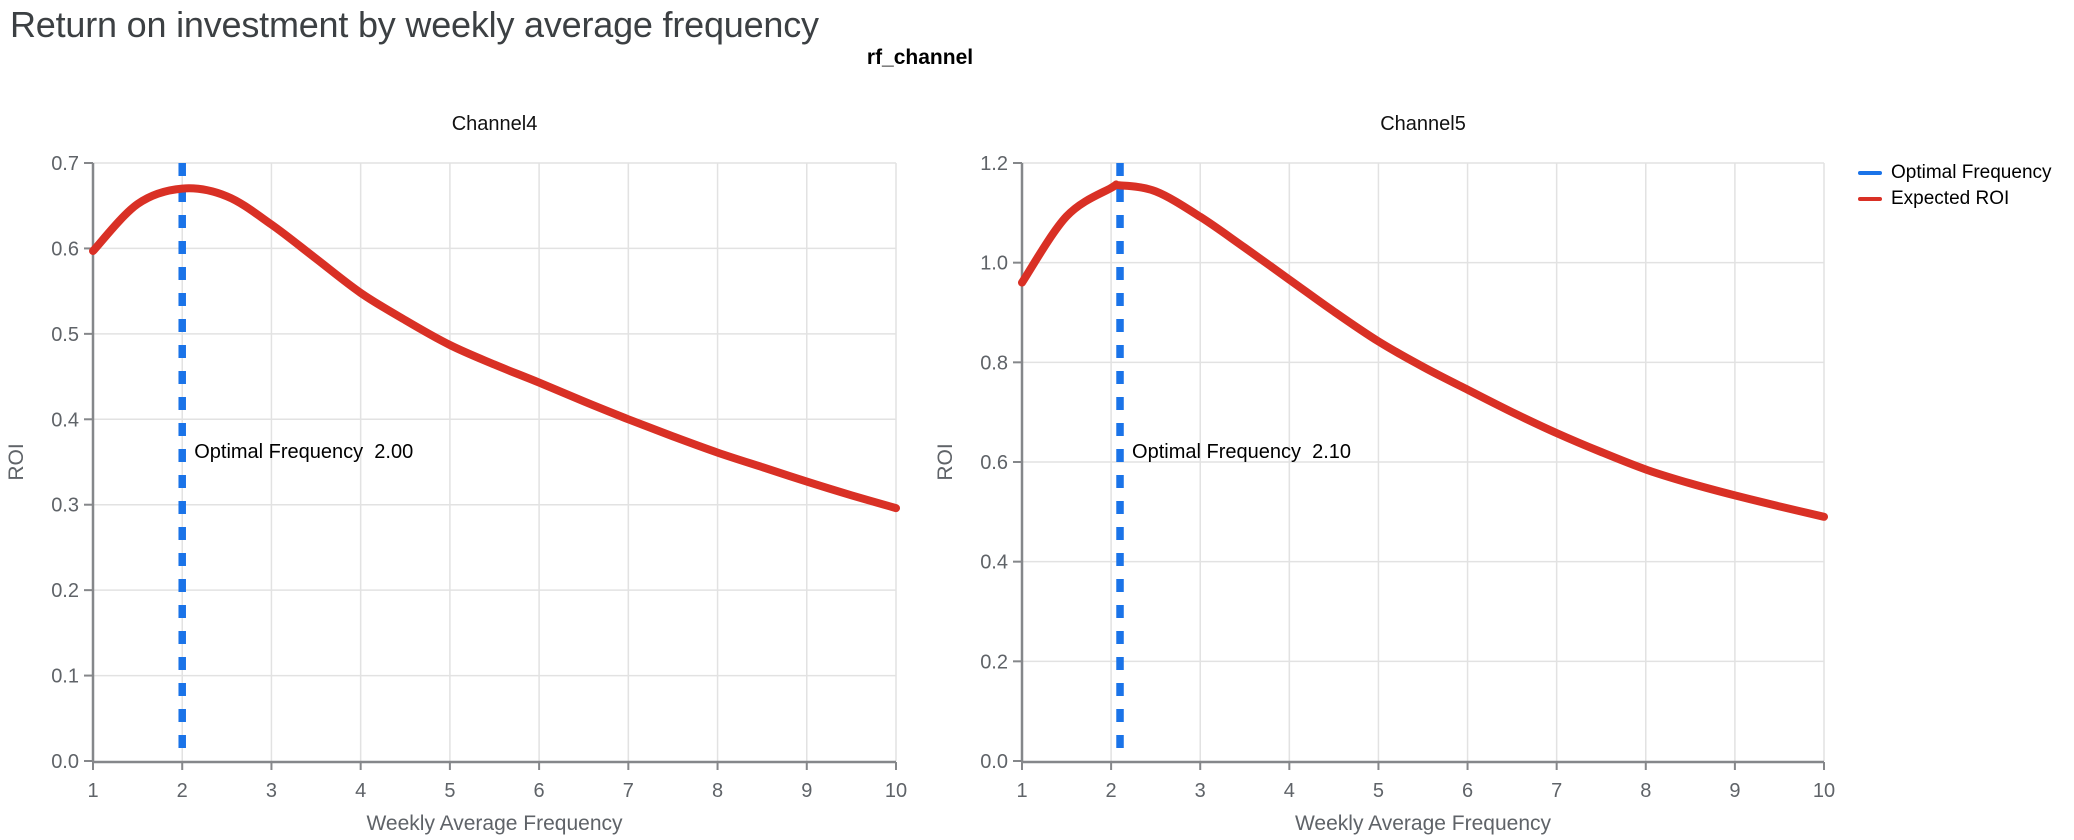  What do you see at coordinates (65, 335) in the screenshot?
I see `y-tick-label: 0.5` at bounding box center [65, 335].